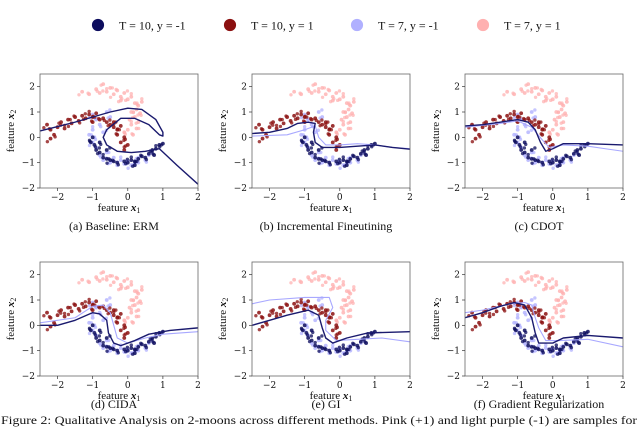 The width and height of the screenshot is (640, 429). I want to click on y-axis-label: feature x2, so click(436, 319).